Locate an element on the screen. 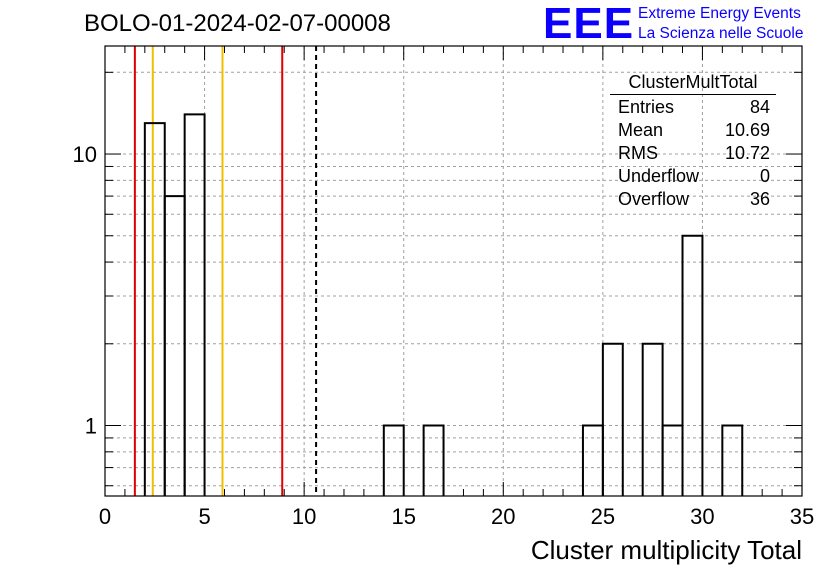  stats-row-underflow: Underflow 0 is located at coordinates (693, 176).